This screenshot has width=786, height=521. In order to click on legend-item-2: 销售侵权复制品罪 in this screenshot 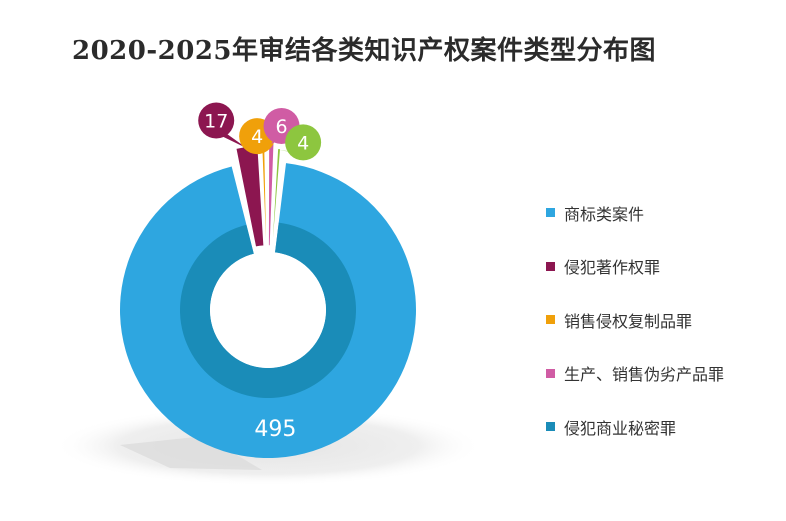, I will do `click(635, 320)`.